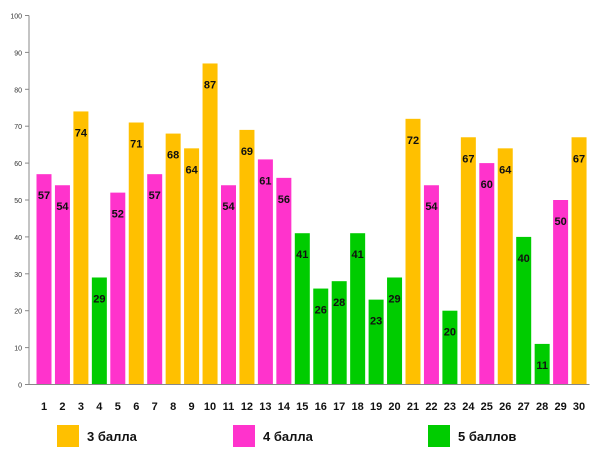  What do you see at coordinates (228, 207) in the screenshot?
I see `data-label-11: 54` at bounding box center [228, 207].